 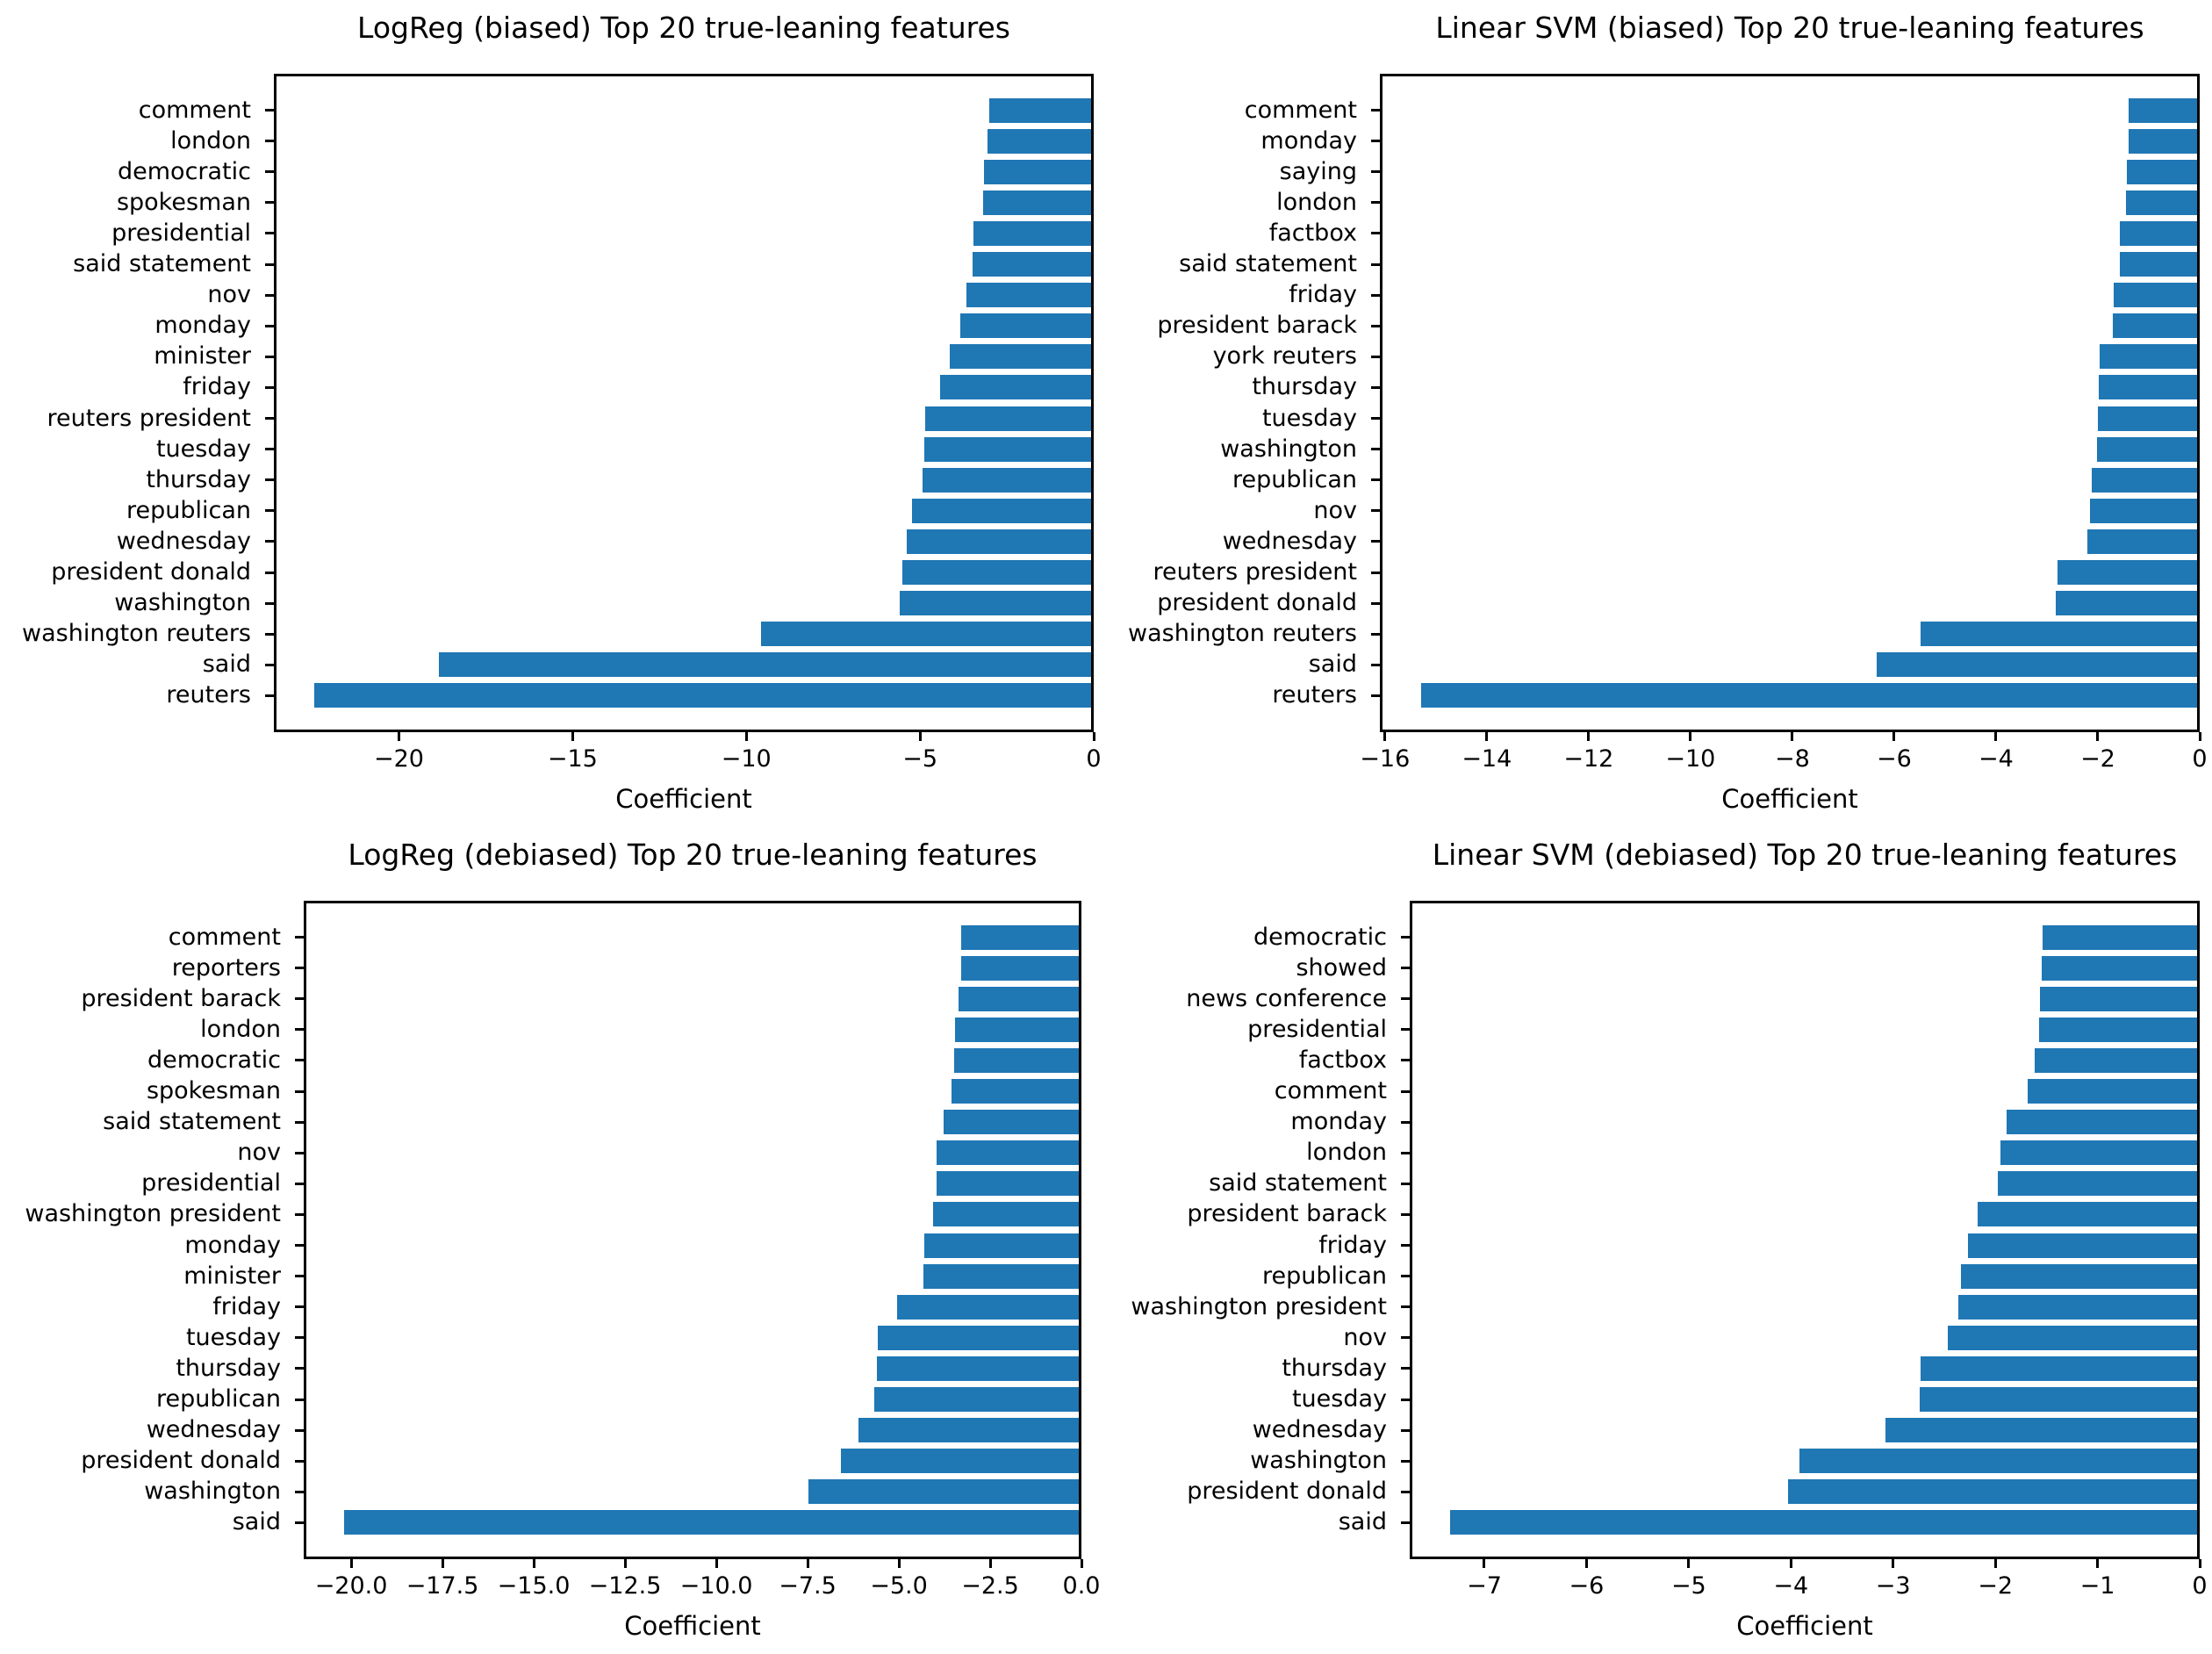 What do you see at coordinates (692, 1626) in the screenshot?
I see `x-axis-title: Coefficient` at bounding box center [692, 1626].